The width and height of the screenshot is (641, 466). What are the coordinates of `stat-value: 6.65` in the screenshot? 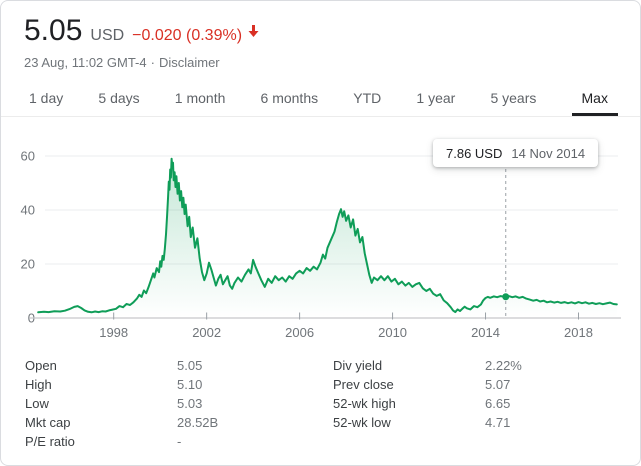 It's located at (498, 403).